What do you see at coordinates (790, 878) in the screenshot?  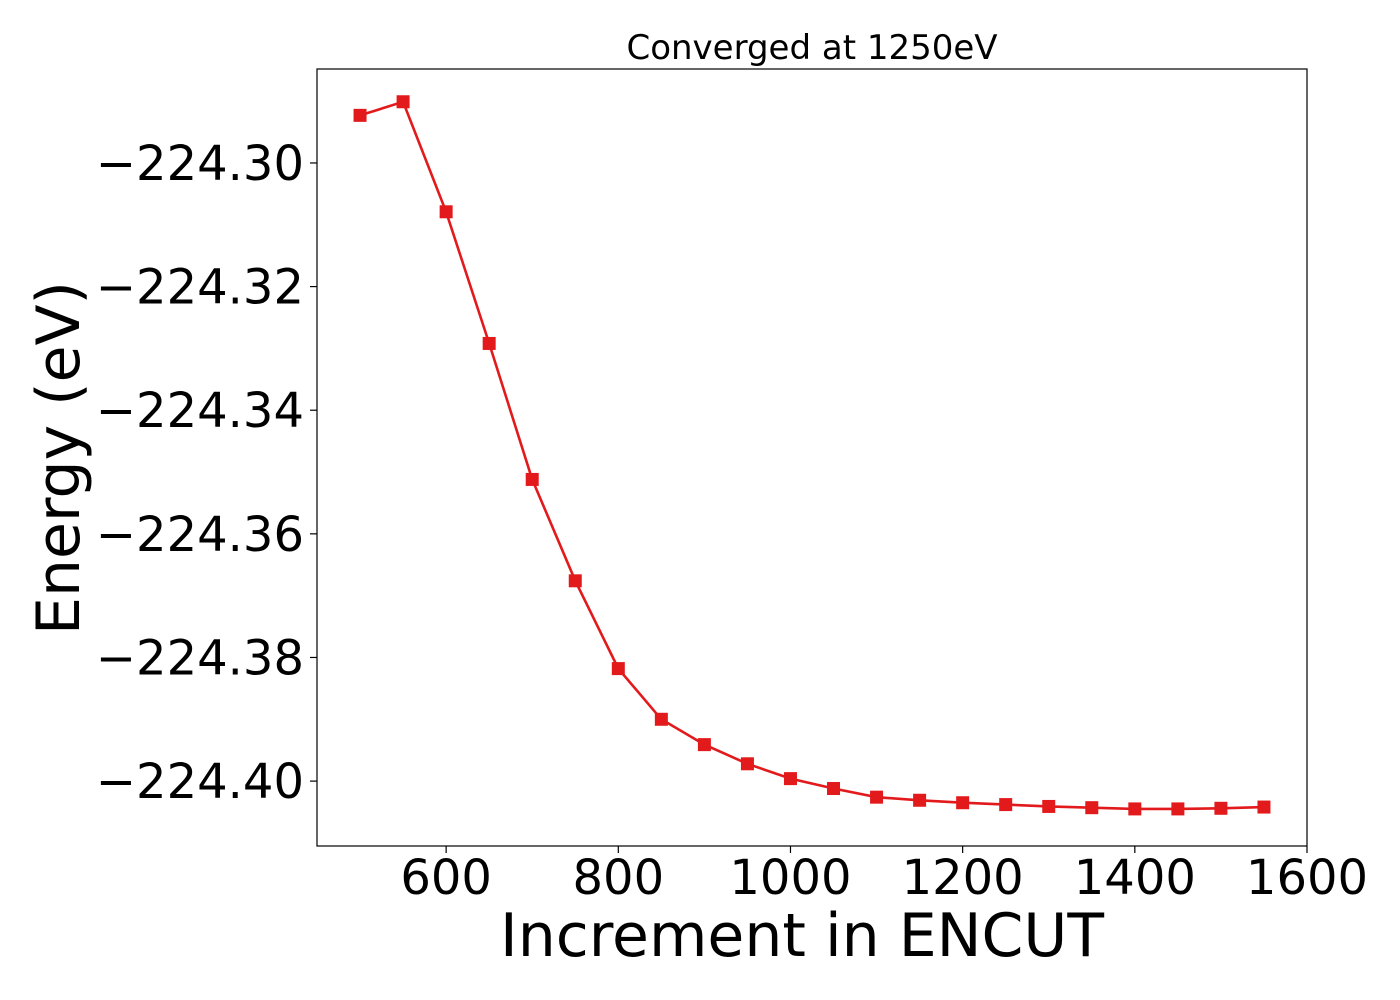 I see `x-tick-label: 1000` at bounding box center [790, 878].